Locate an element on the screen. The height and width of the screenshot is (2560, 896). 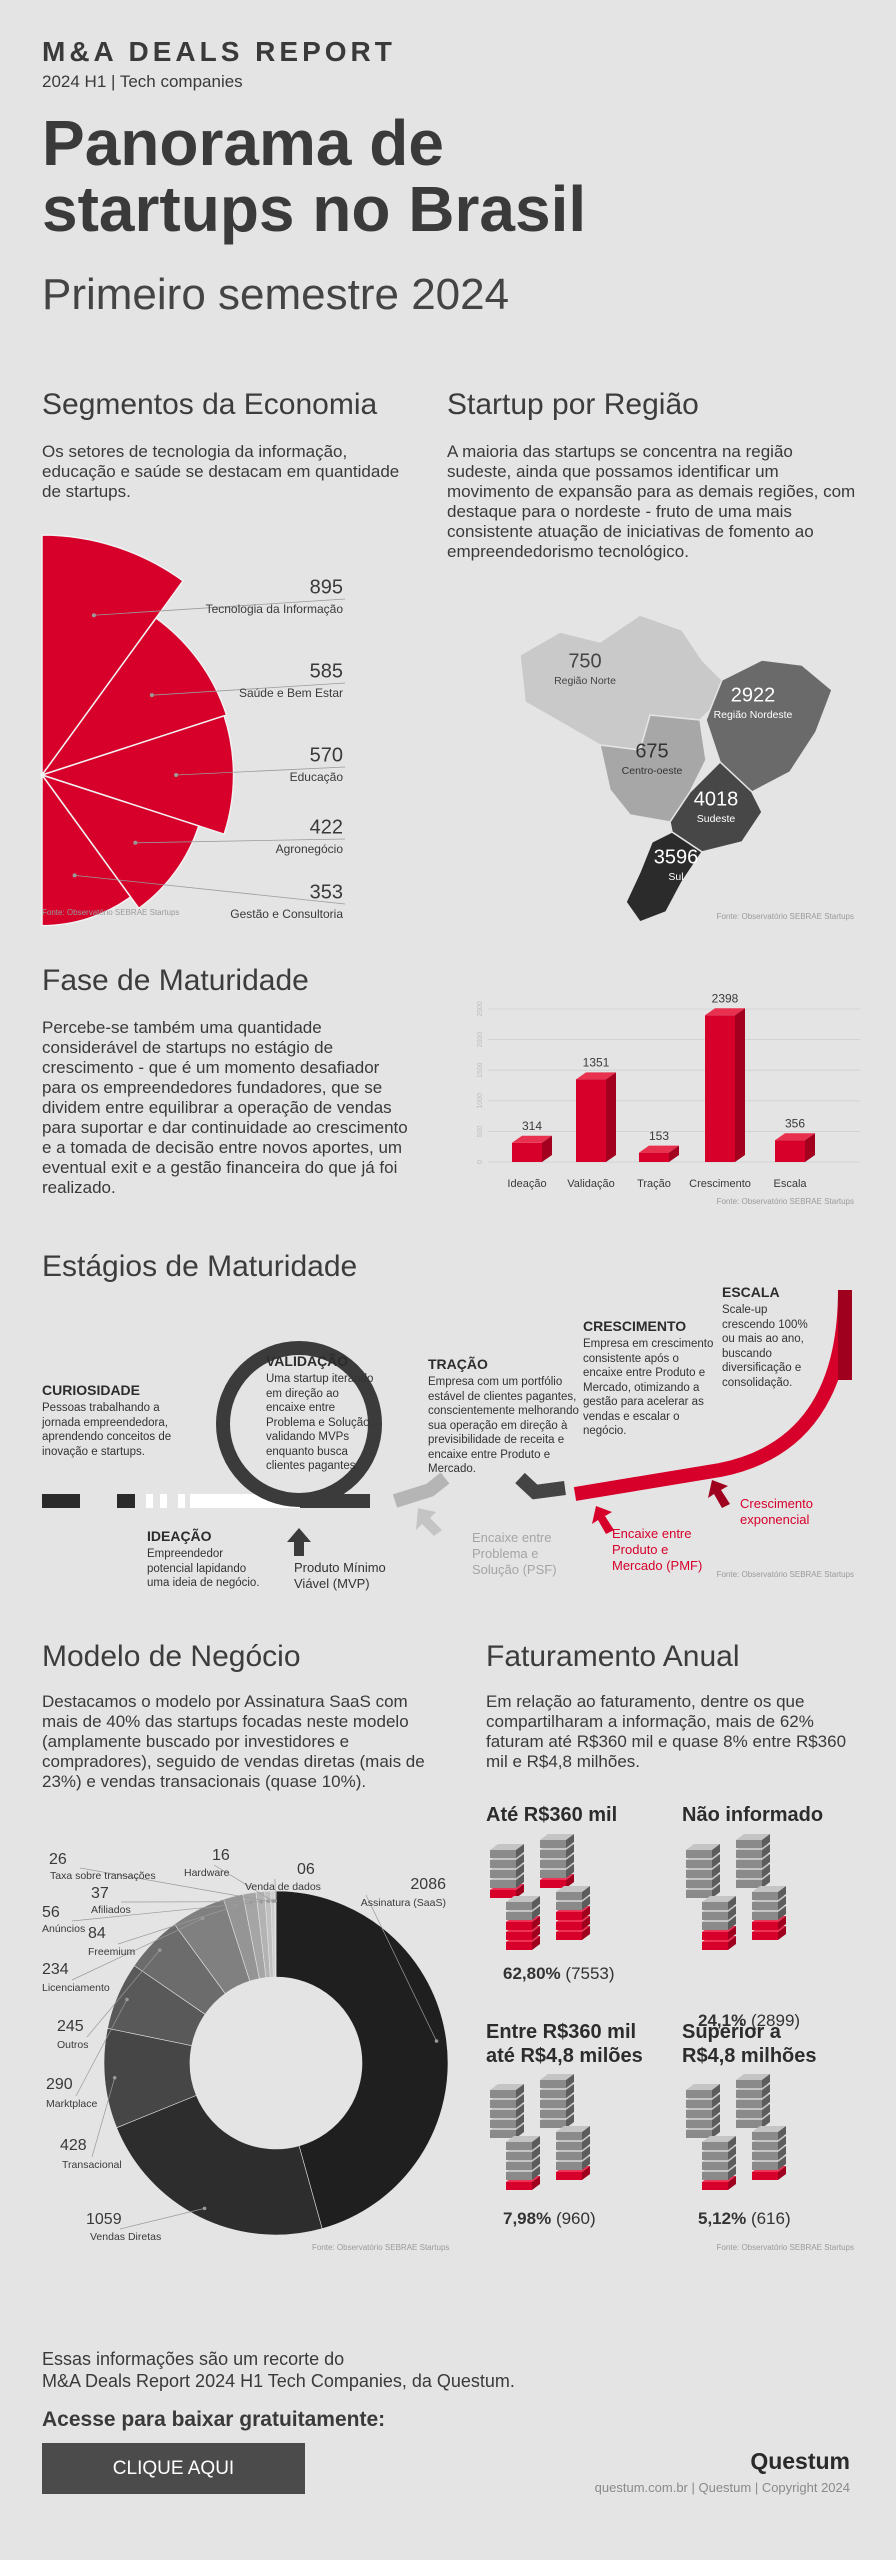
stage-title: CRESCIMENTO is located at coordinates (635, 1326).